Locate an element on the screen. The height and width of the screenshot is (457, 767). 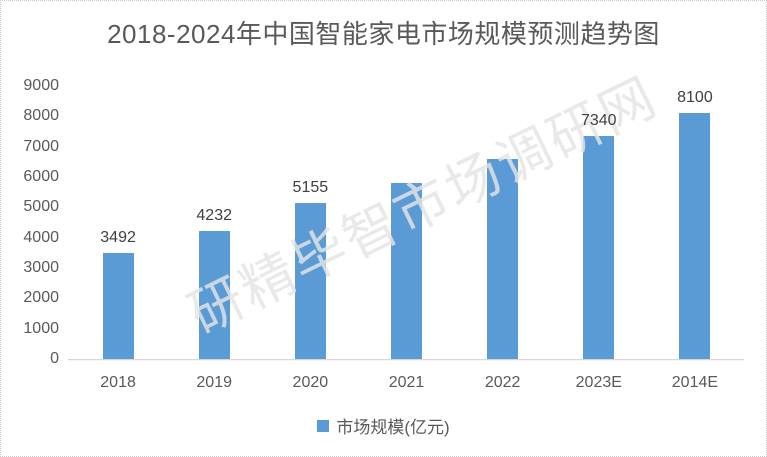
data-label-2023E: 7340 is located at coordinates (598, 121).